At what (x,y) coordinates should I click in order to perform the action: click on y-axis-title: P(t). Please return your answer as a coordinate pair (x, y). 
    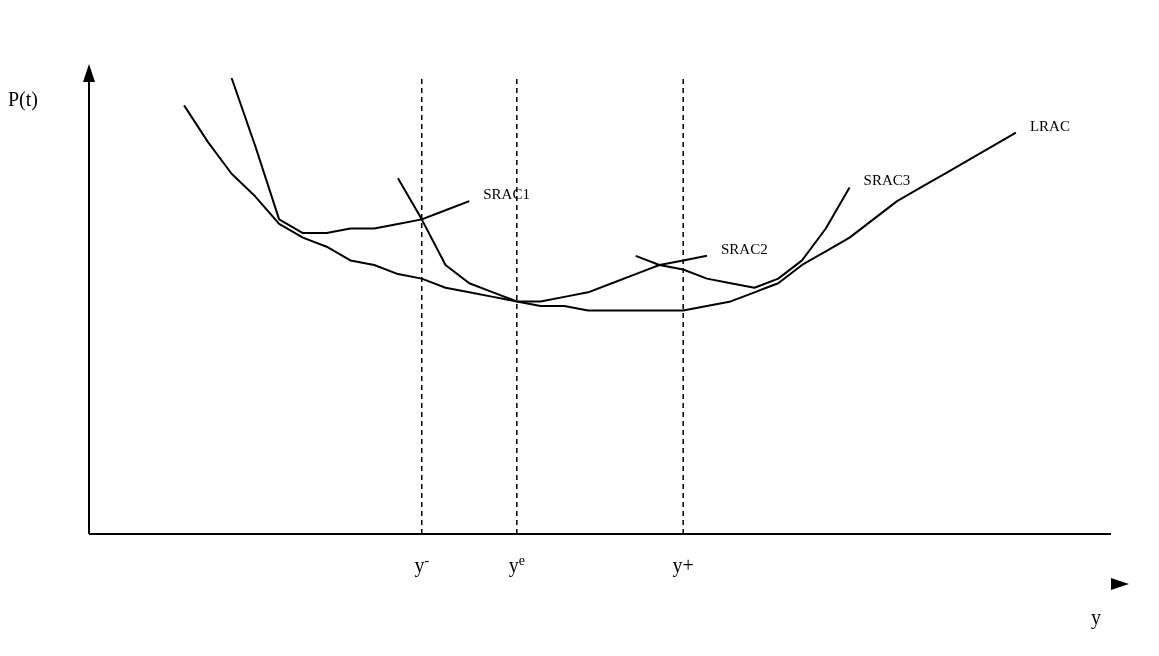
    Looking at the image, I should click on (23, 99).